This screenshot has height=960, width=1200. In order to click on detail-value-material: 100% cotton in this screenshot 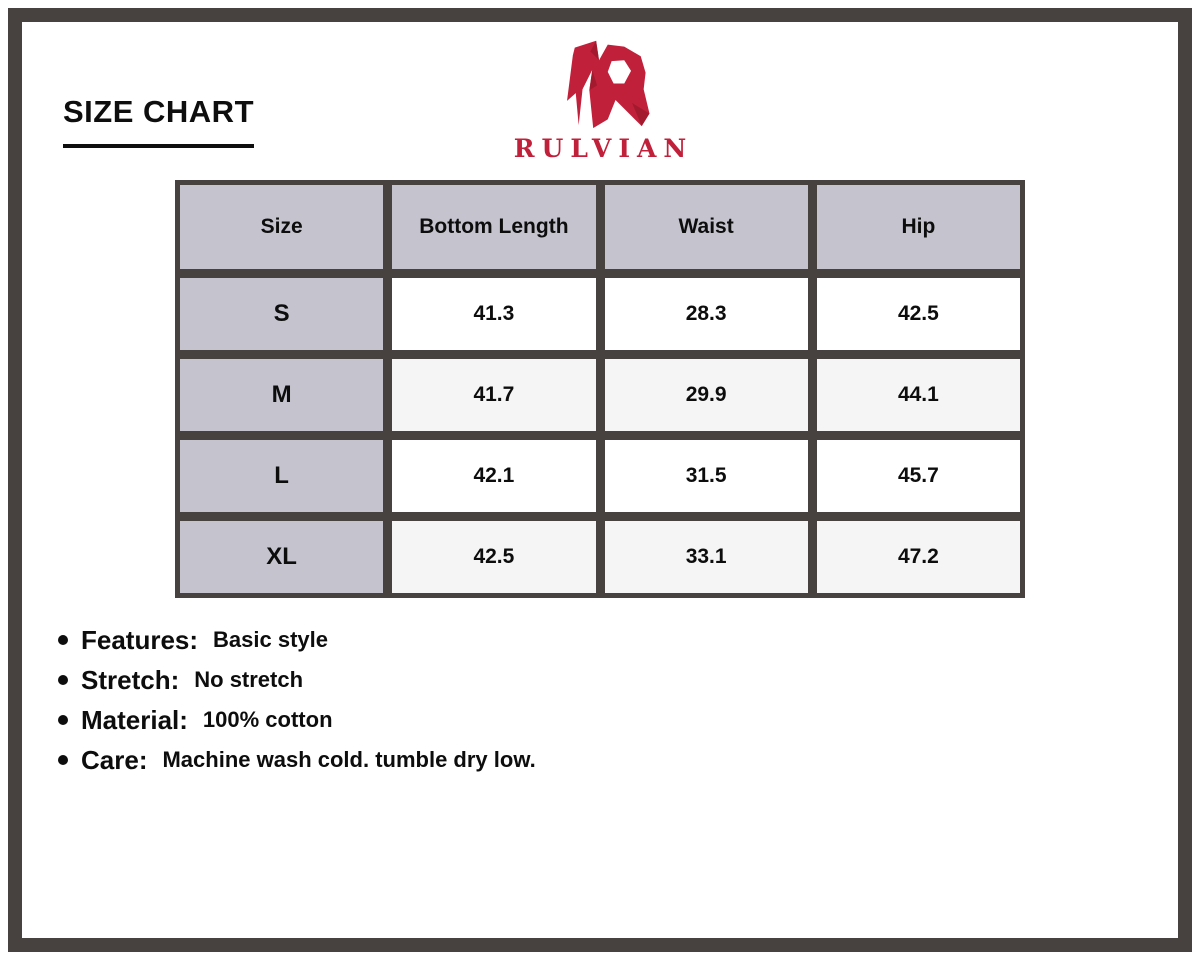, I will do `click(267, 719)`.